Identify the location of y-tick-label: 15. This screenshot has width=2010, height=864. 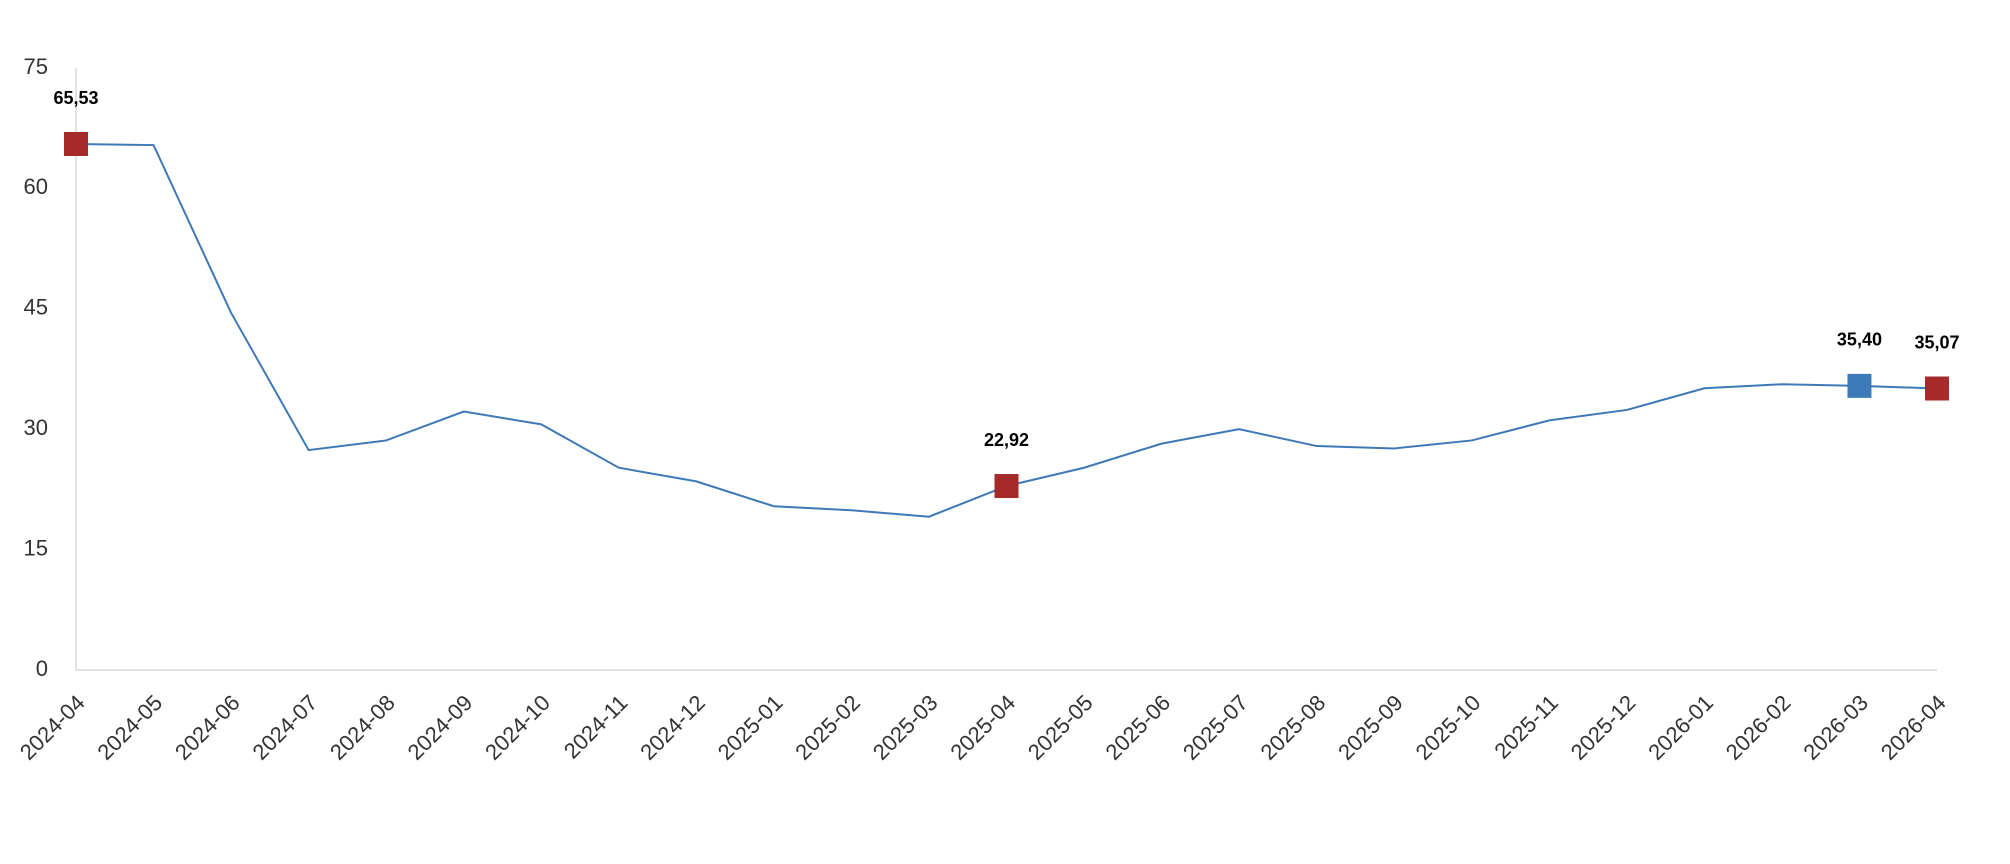
(36, 547).